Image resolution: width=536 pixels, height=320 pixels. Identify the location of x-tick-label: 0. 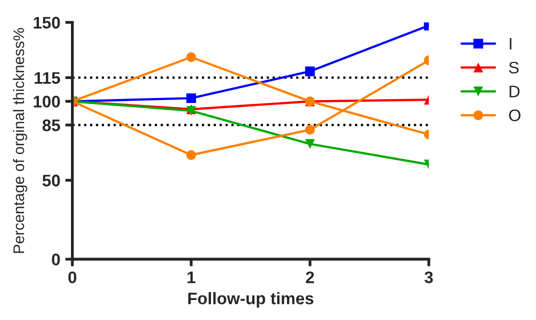
(72, 277).